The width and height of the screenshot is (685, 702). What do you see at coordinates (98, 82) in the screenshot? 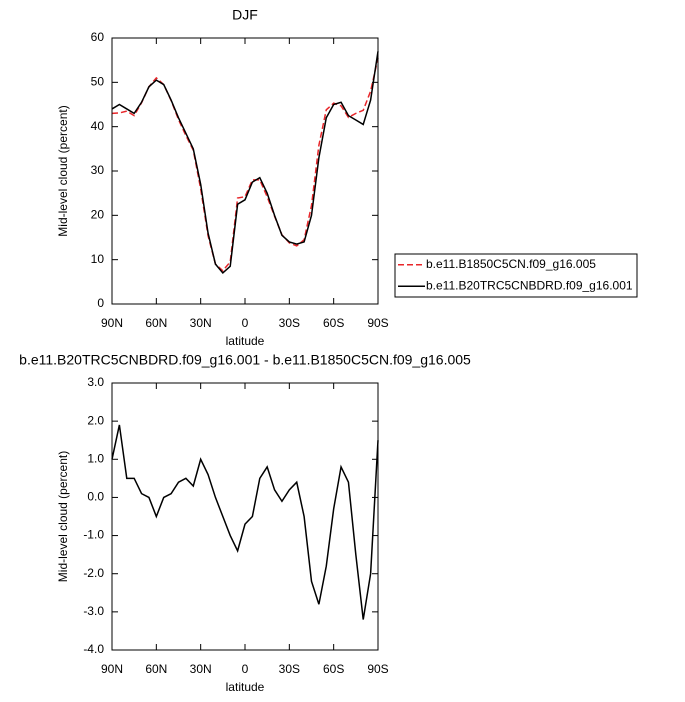
I see `y-tick-label: 50` at bounding box center [98, 82].